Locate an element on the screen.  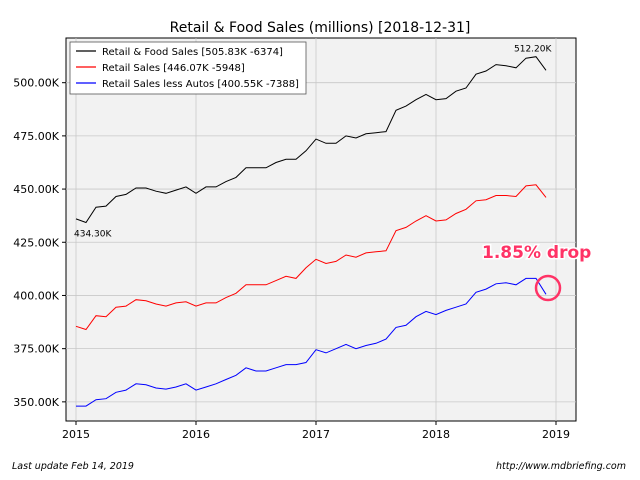
high-value-label: 512.20K is located at coordinates (533, 50).